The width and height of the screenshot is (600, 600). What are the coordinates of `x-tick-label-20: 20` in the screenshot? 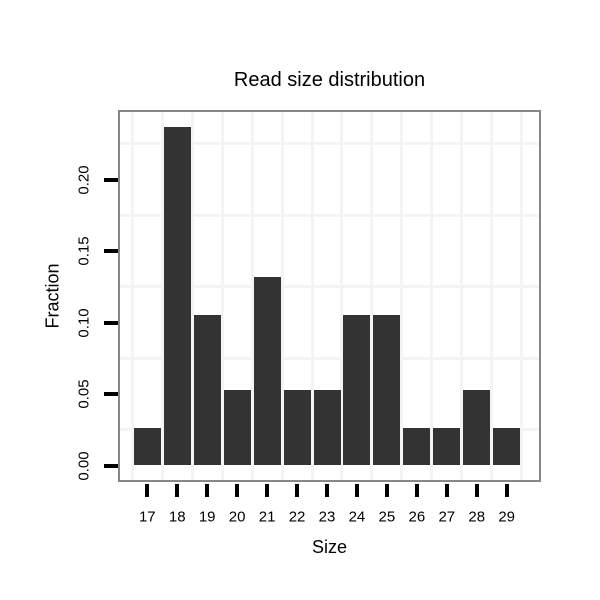 It's located at (237, 517).